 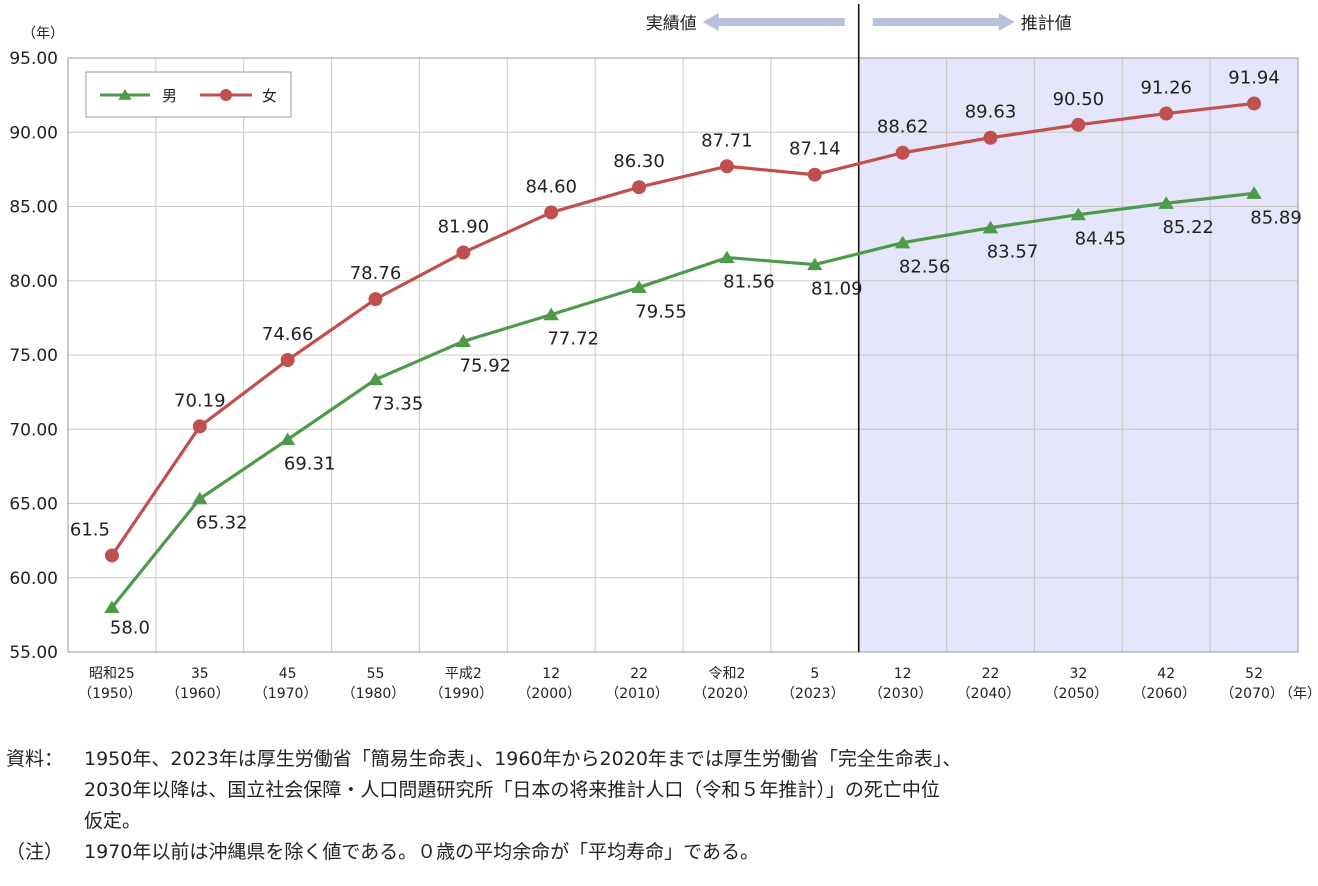 What do you see at coordinates (943, 22) in the screenshot?
I see `arrow-right-icon` at bounding box center [943, 22].